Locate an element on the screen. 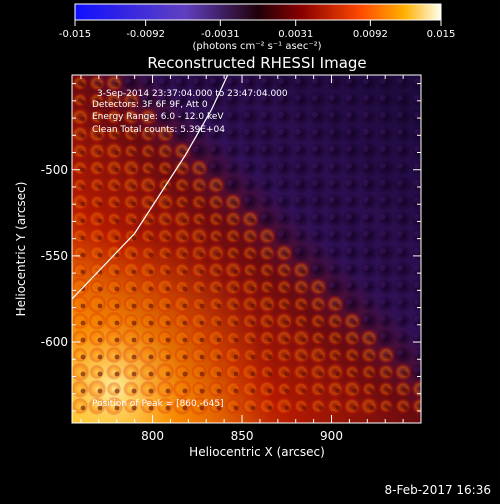 This screenshot has height=504, width=500. annotation-clean: Clean Total counts: 5.39E+04 is located at coordinates (158, 130).